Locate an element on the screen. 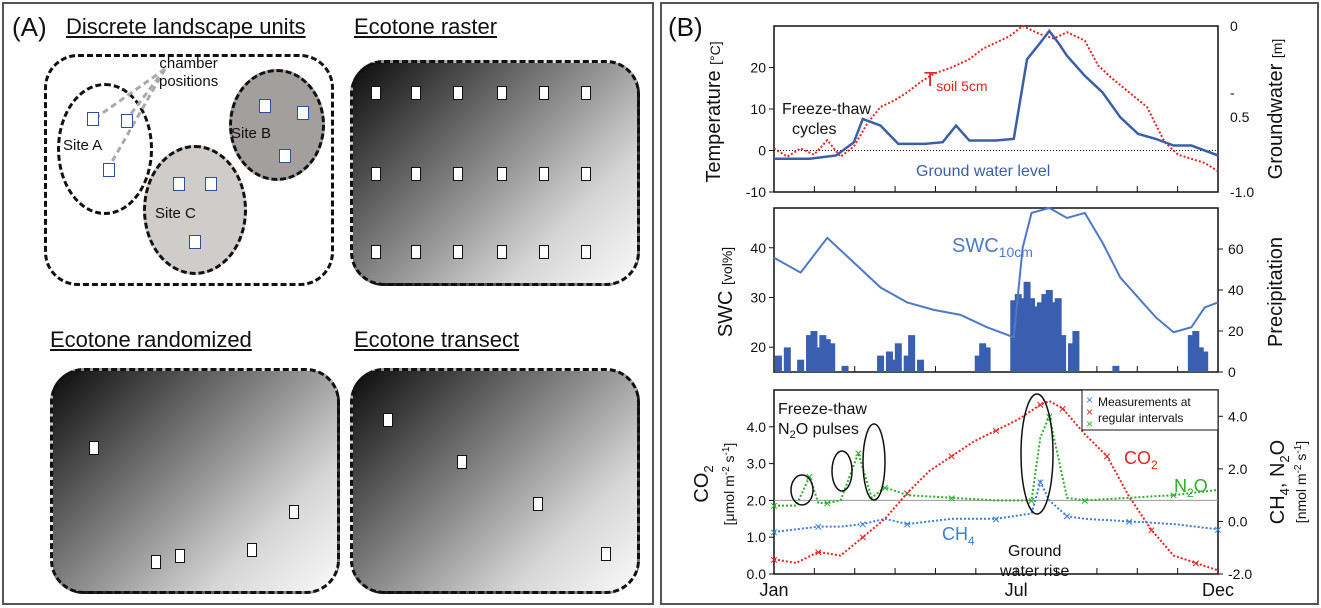  mid-left-axis-unit: [vol%] is located at coordinates (727, 266).